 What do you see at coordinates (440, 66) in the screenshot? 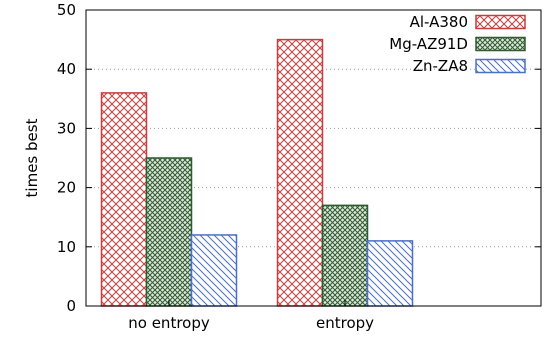
I see `legend-label: Zn-ZA8` at bounding box center [440, 66].